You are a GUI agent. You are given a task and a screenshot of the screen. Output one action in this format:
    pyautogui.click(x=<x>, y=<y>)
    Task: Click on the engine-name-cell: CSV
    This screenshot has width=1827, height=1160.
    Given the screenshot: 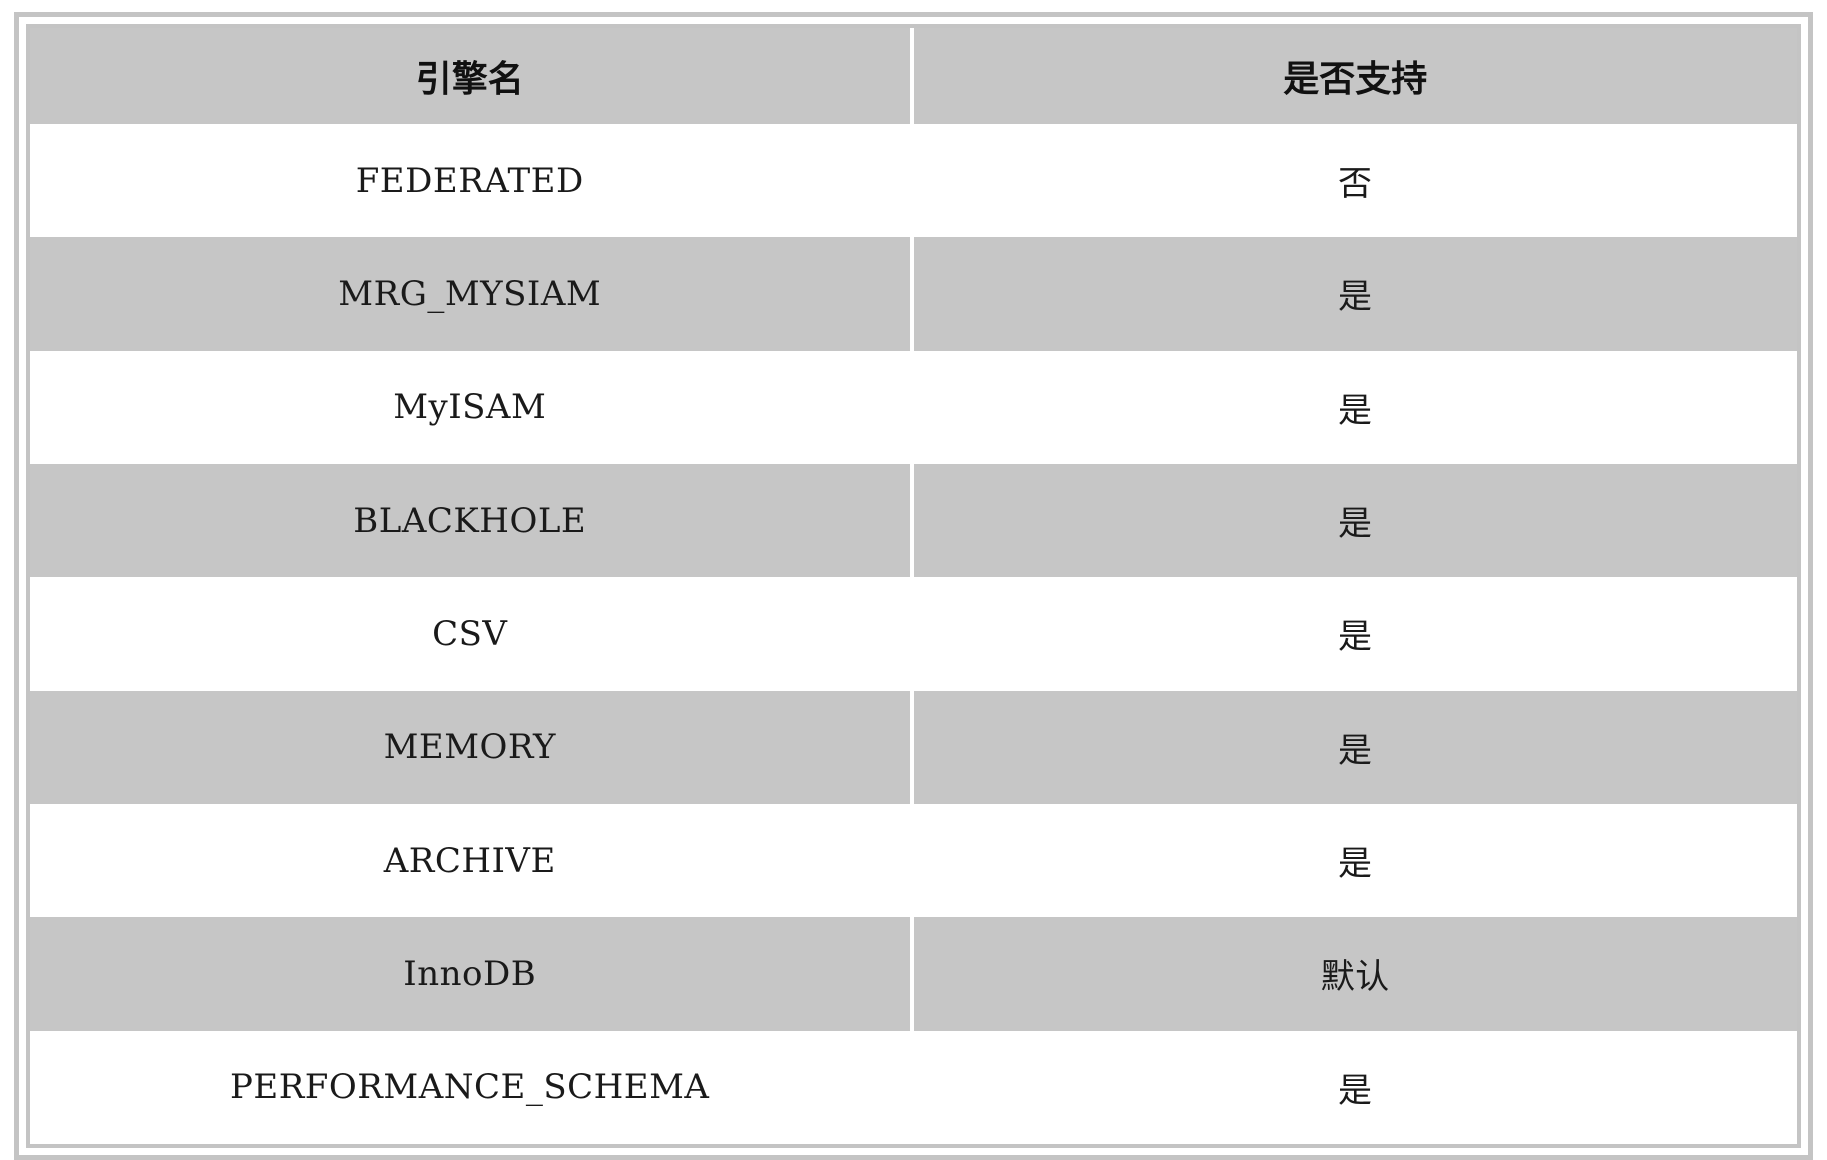 What is the action you would take?
    pyautogui.click(x=472, y=634)
    